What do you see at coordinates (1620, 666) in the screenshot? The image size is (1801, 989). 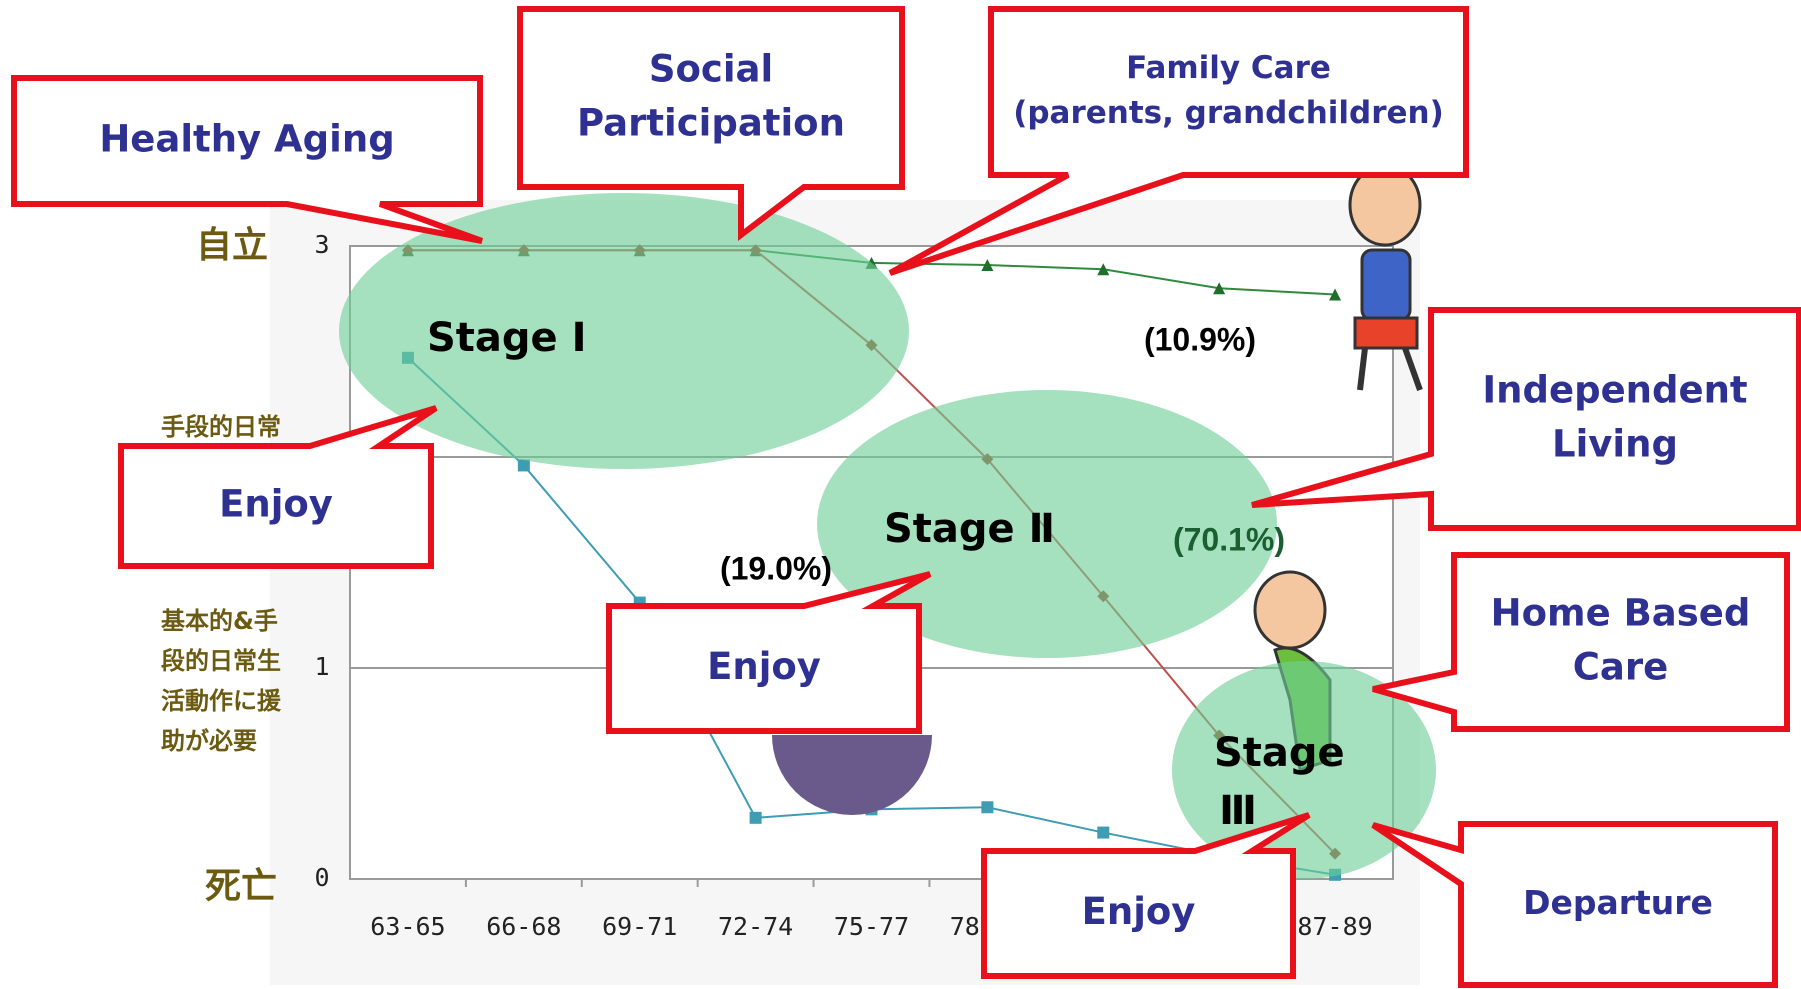 I see `callout-text: Care` at bounding box center [1620, 666].